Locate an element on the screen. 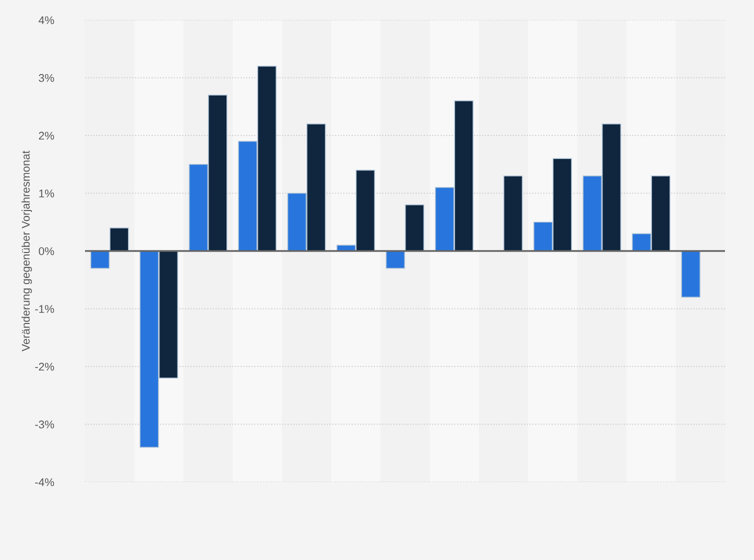 The width and height of the screenshot is (754, 560). y-tick-label: -4% is located at coordinates (44, 482).